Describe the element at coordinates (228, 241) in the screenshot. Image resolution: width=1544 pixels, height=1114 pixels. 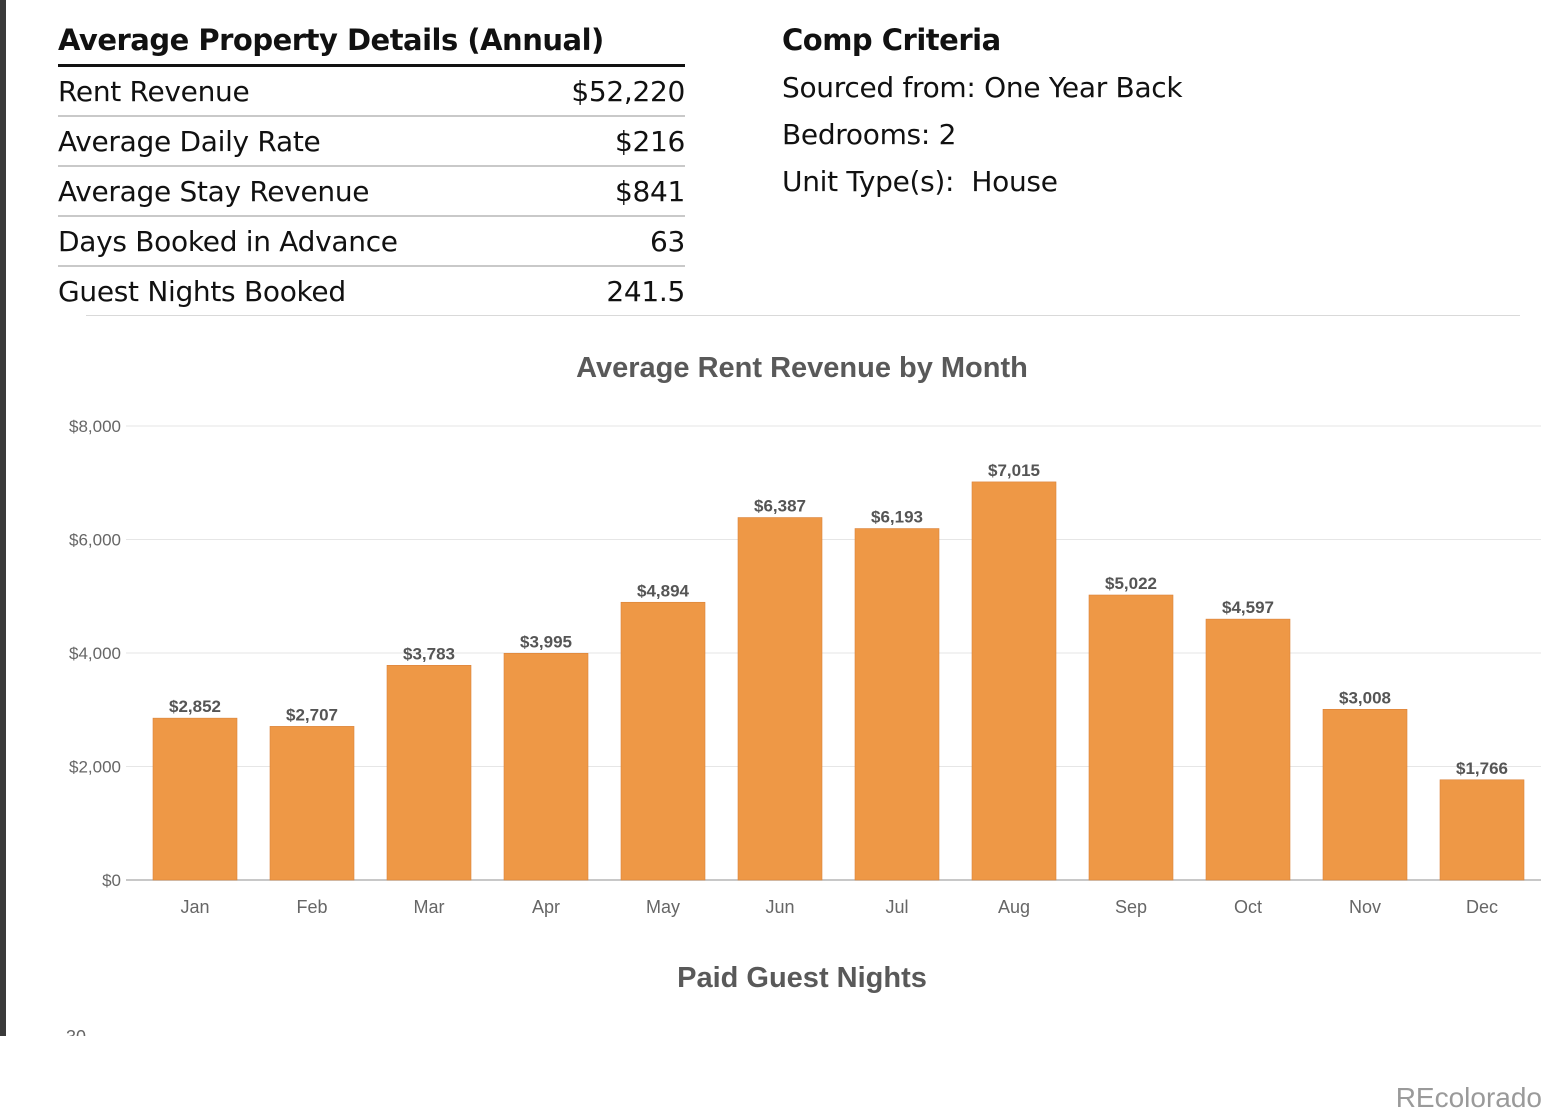
I see `details-label: Days Booked in Advance` at that location.